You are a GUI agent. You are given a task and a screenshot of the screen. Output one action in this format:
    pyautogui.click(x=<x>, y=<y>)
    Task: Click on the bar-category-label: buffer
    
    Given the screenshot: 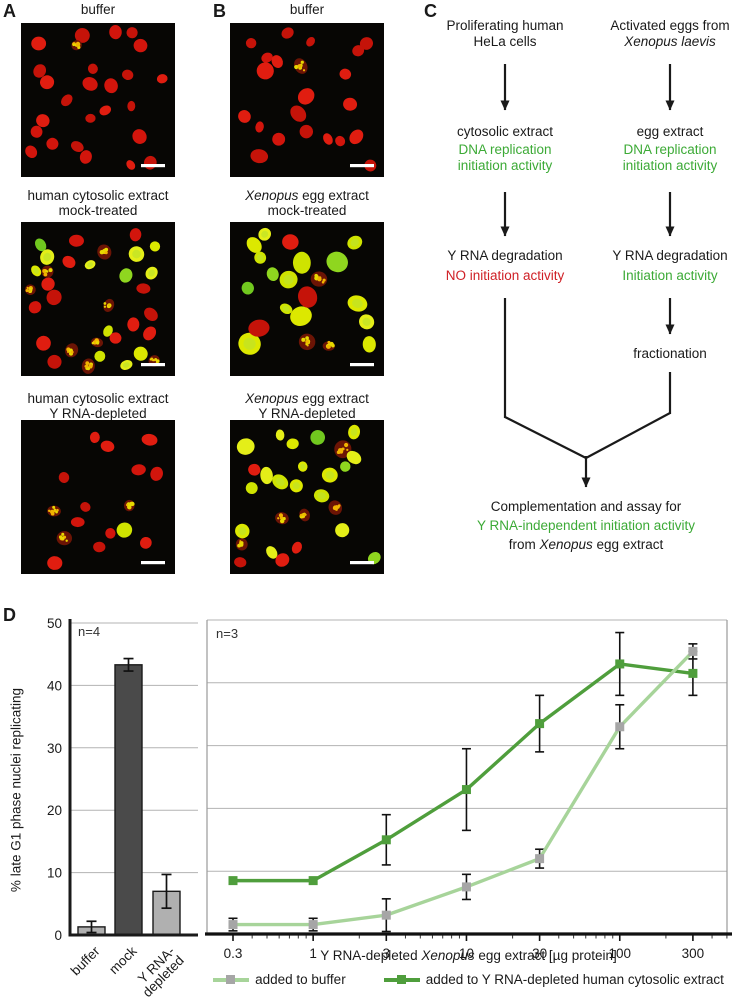 What is the action you would take?
    pyautogui.click(x=85, y=960)
    